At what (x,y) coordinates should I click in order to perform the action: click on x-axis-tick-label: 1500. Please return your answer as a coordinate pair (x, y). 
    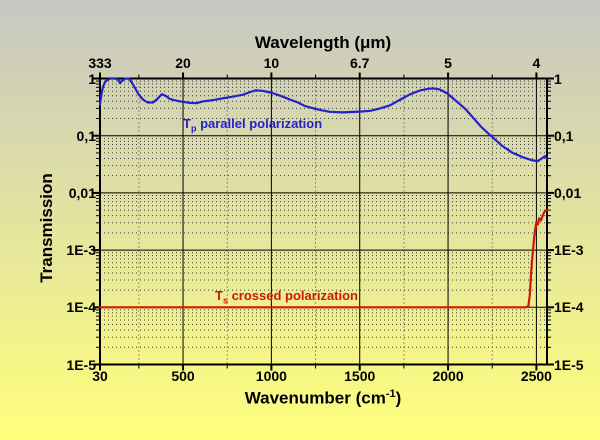
    Looking at the image, I should click on (360, 376).